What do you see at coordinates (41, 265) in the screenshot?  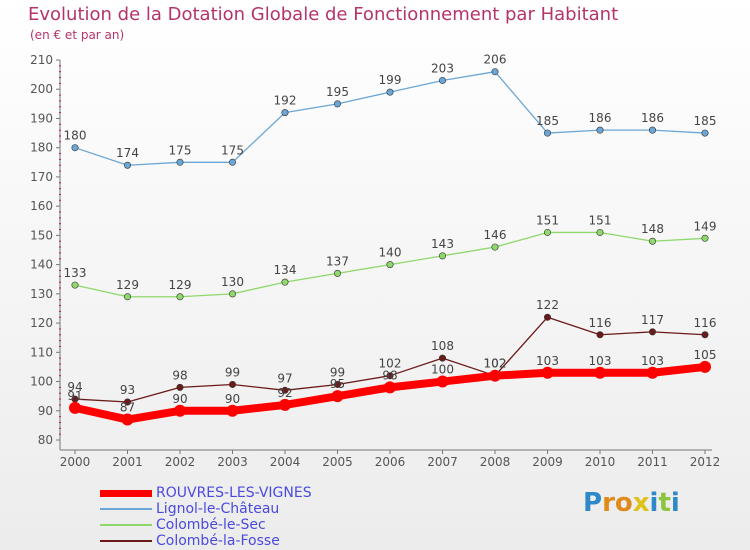 I see `y-tick-label: 140` at bounding box center [41, 265].